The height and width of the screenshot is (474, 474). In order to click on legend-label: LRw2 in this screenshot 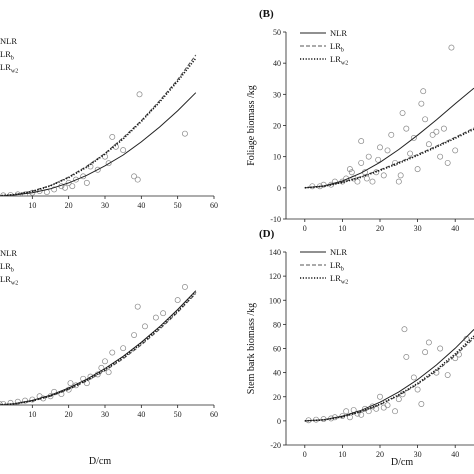, I will do `click(9, 68)`.